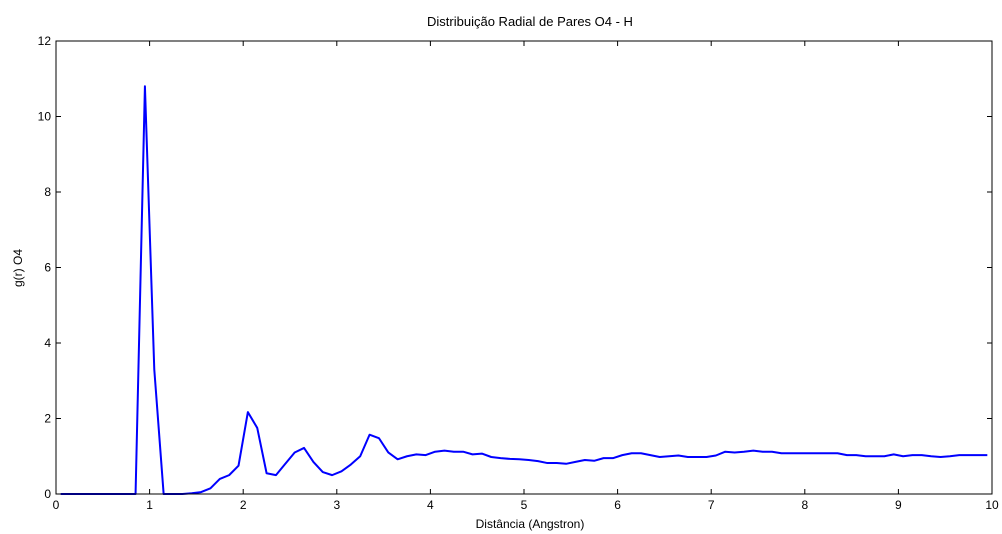 The width and height of the screenshot is (1002, 534). What do you see at coordinates (711, 505) in the screenshot?
I see `x-tick-label: 7` at bounding box center [711, 505].